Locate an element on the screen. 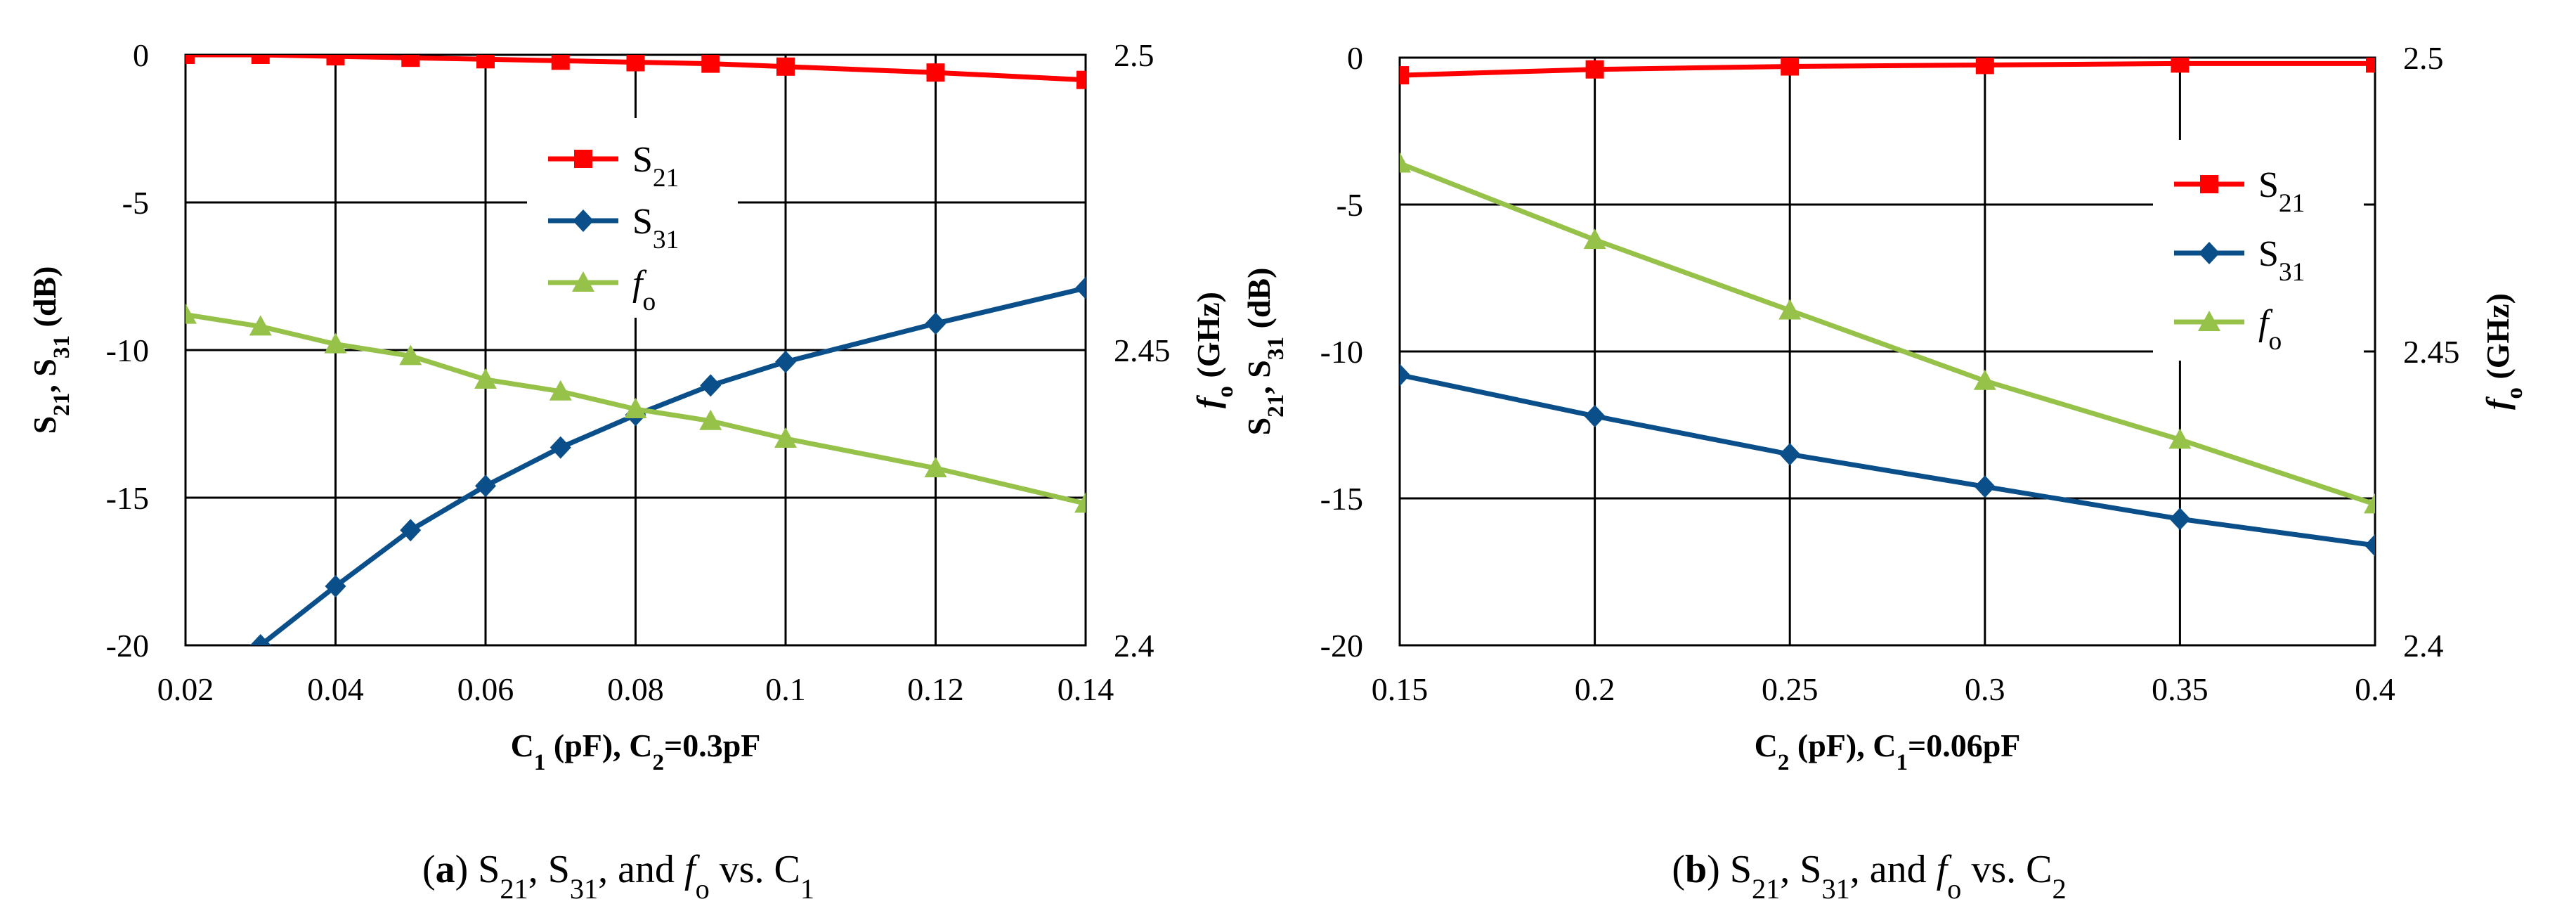  series-line-s21 is located at coordinates (1887, 69).